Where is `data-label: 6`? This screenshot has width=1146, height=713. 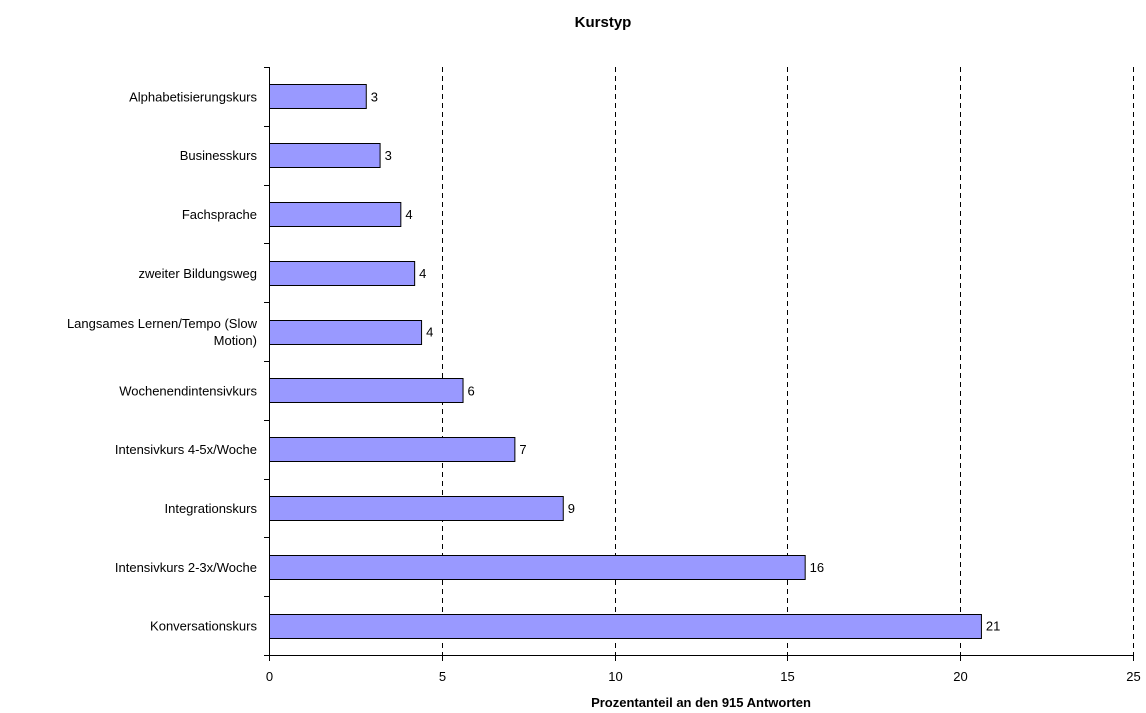
data-label: 6 is located at coordinates (471, 390).